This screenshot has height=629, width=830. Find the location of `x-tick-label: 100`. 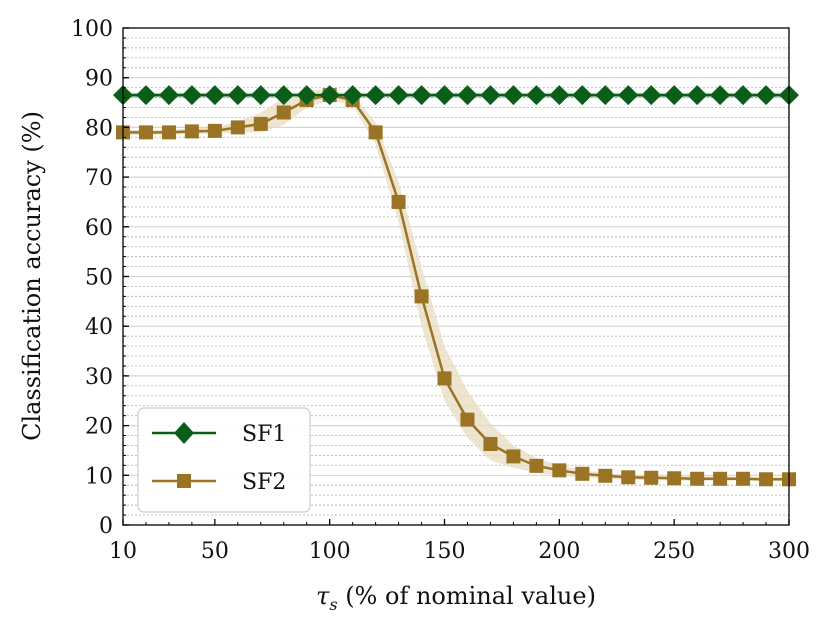

x-tick-label: 100 is located at coordinates (330, 551).